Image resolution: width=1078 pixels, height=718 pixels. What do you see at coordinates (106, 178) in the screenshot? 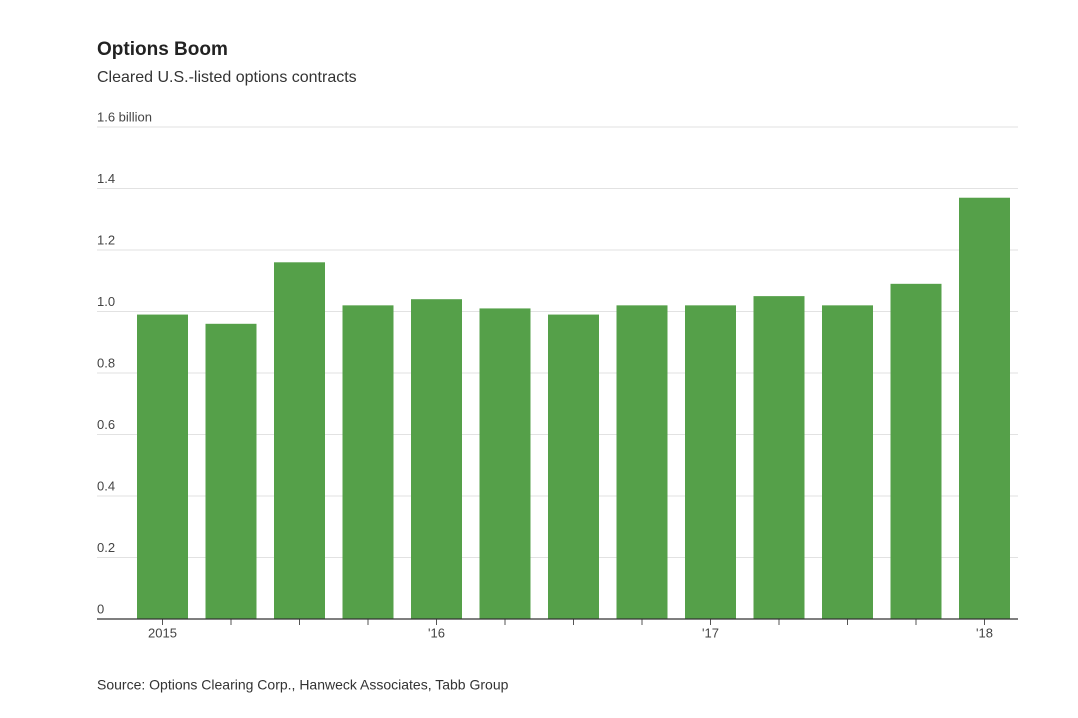
I see `y-tick-label: 1.4` at bounding box center [106, 178].